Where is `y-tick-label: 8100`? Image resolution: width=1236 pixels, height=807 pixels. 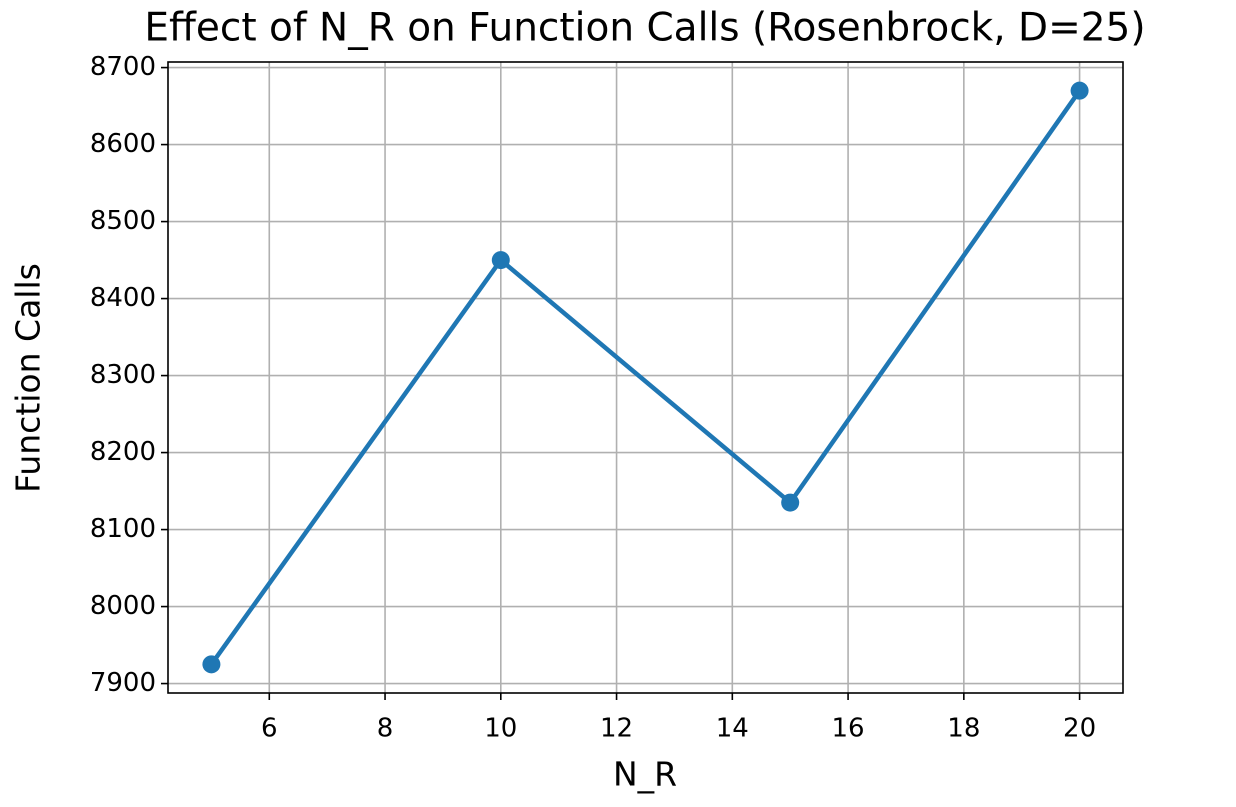
y-tick-label: 8100 is located at coordinates (123, 529).